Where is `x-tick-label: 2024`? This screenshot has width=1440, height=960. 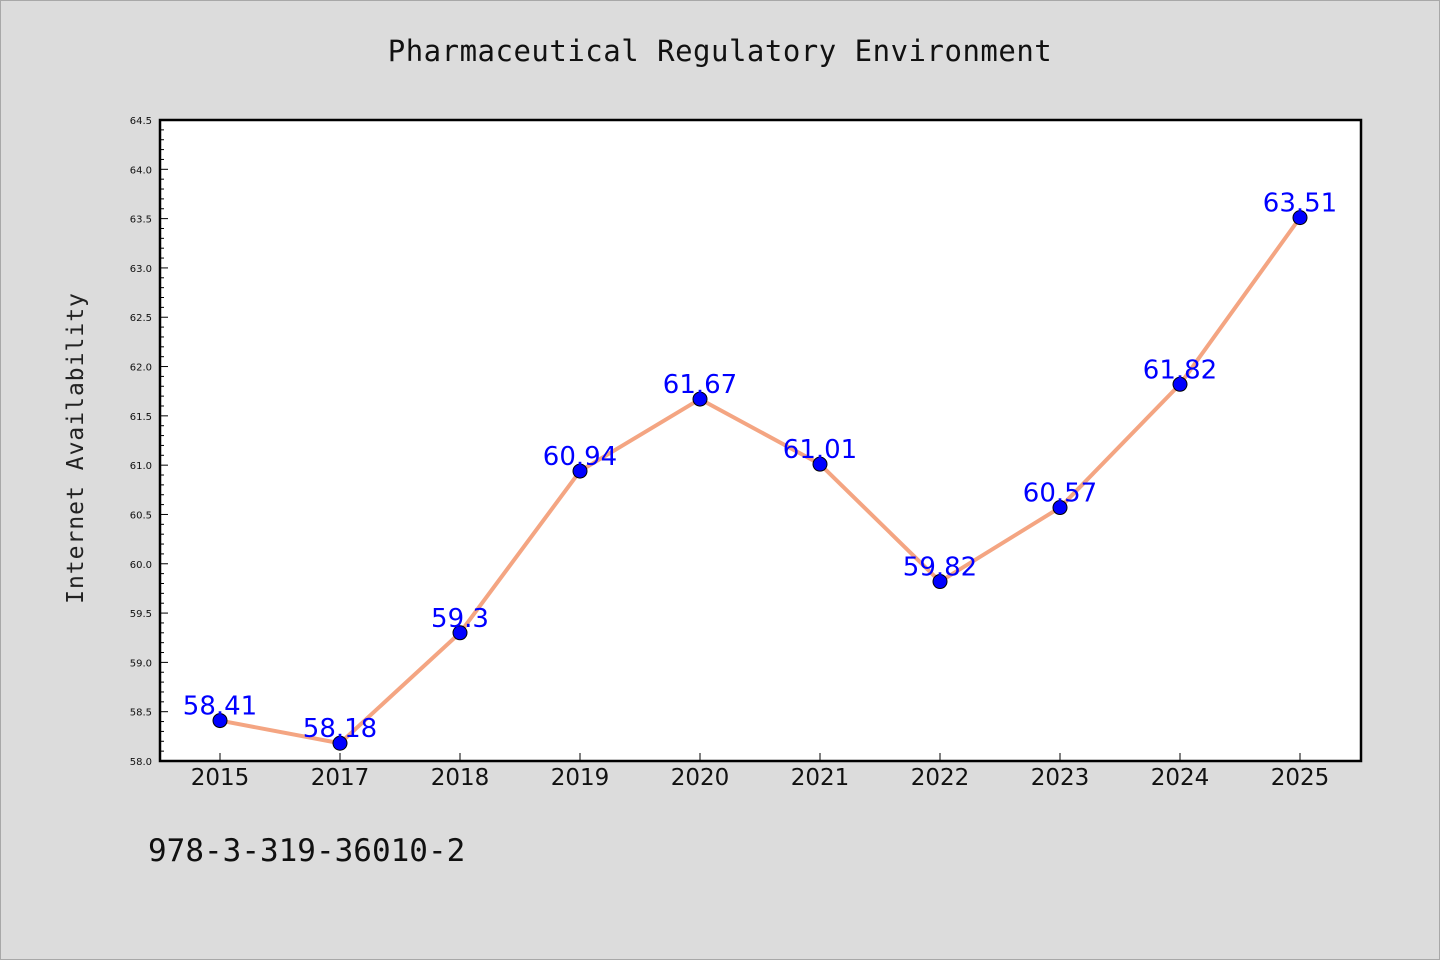
x-tick-label: 2024 is located at coordinates (1180, 778).